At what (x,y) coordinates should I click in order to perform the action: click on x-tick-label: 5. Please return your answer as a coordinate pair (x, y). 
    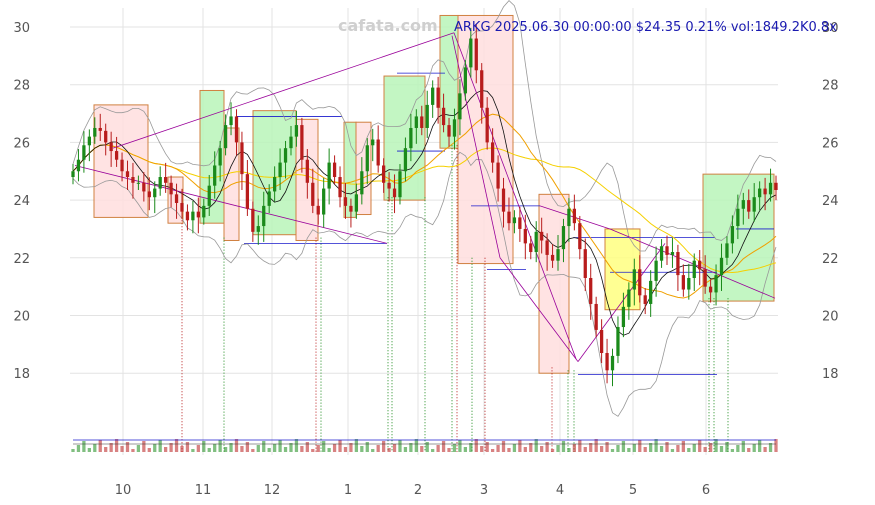
    Looking at the image, I should click on (633, 490).